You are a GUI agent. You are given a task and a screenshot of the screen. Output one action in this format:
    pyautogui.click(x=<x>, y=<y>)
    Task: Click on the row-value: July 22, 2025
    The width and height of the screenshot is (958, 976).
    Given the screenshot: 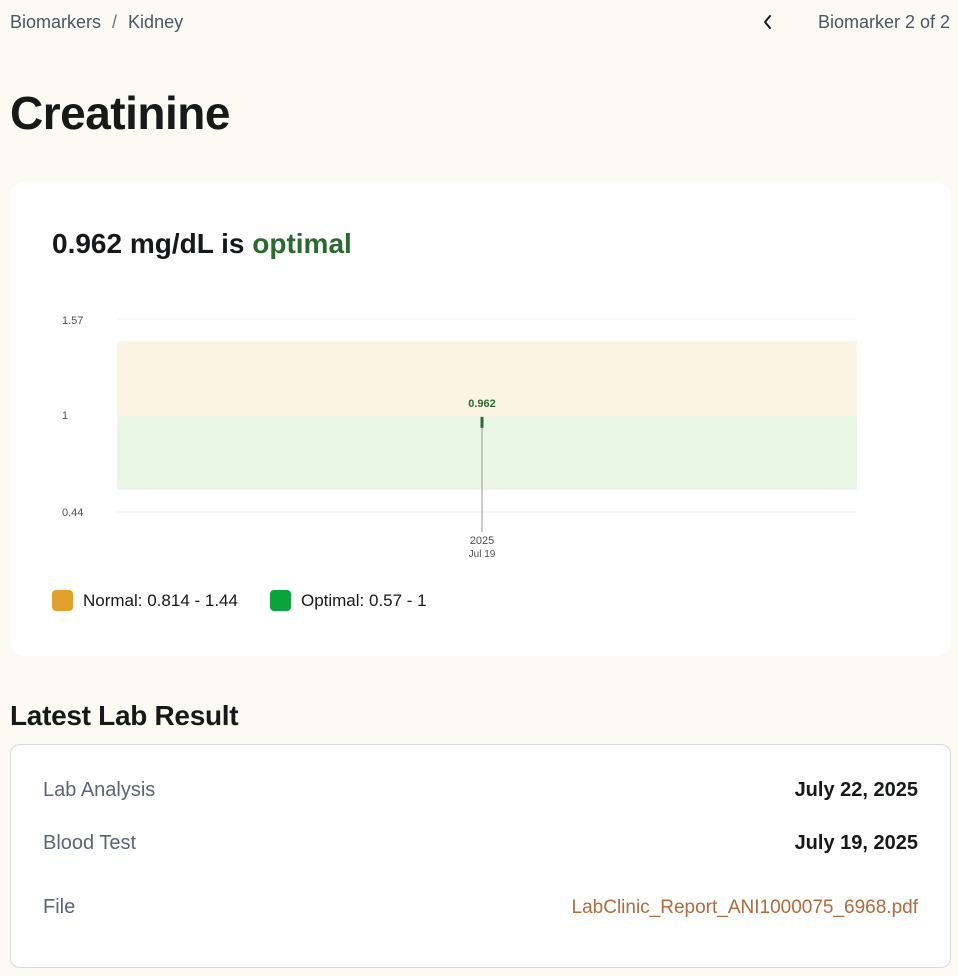 What is the action you would take?
    pyautogui.click(x=856, y=790)
    